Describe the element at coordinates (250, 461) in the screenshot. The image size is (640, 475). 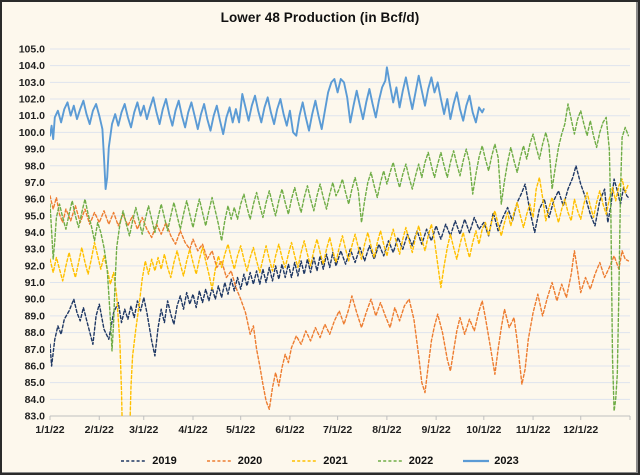
I see `legend-label-2020: 2020` at that location.